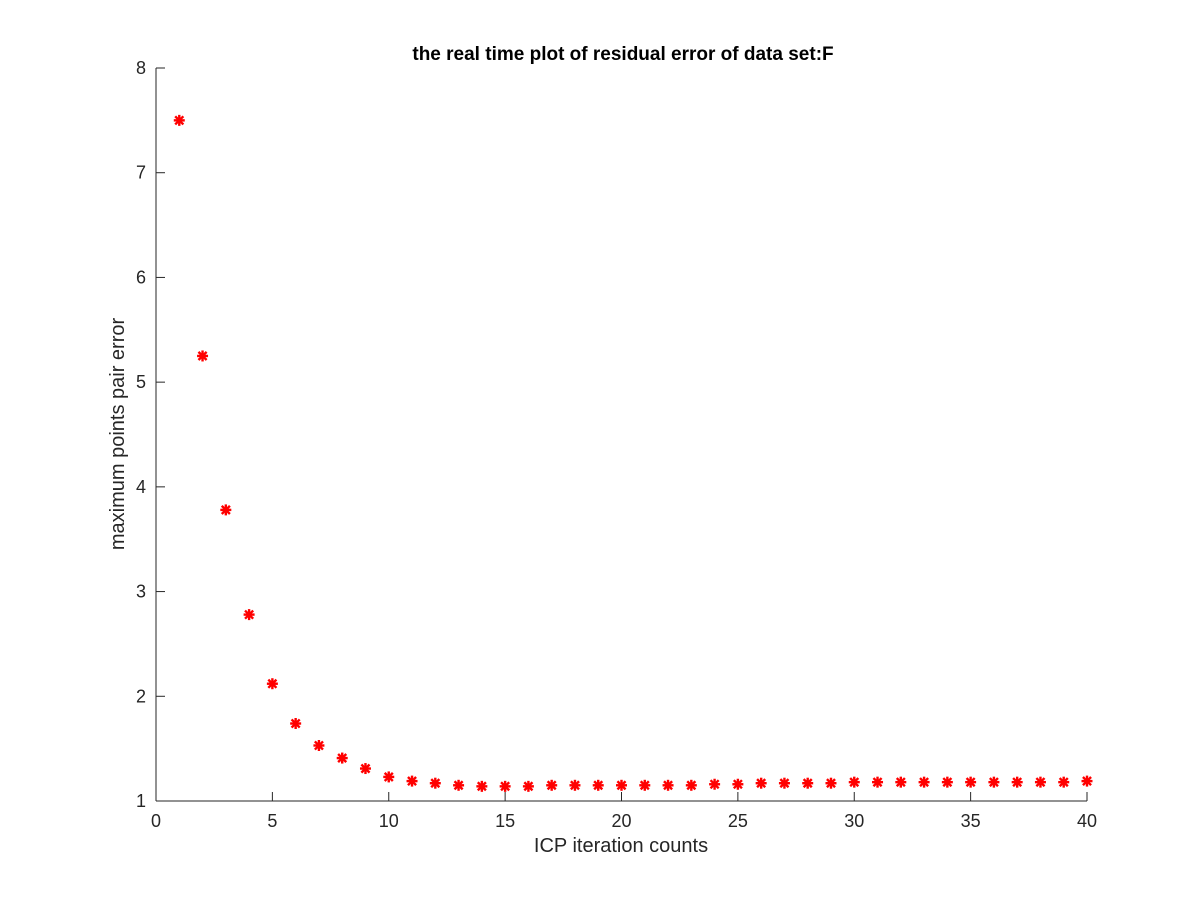  What do you see at coordinates (141, 68) in the screenshot?
I see `y-tick-label: 8` at bounding box center [141, 68].